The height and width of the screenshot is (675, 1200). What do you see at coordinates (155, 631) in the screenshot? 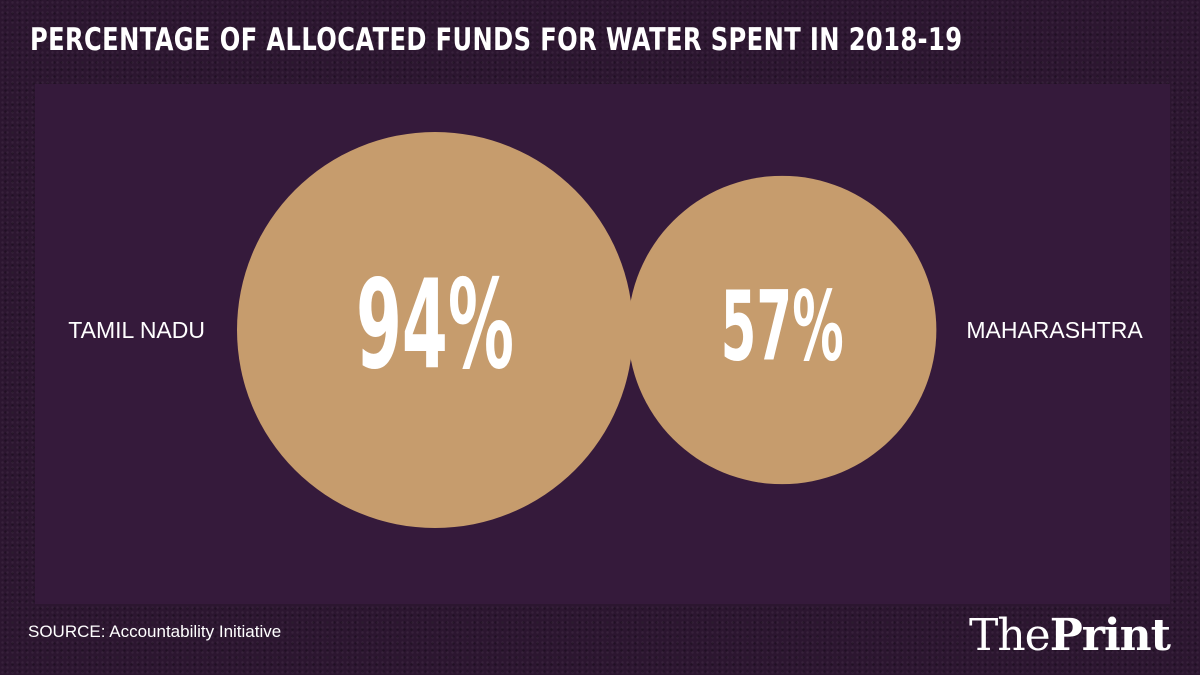
I see `source-note: SOURCE: Accountability Initiative` at bounding box center [155, 631].